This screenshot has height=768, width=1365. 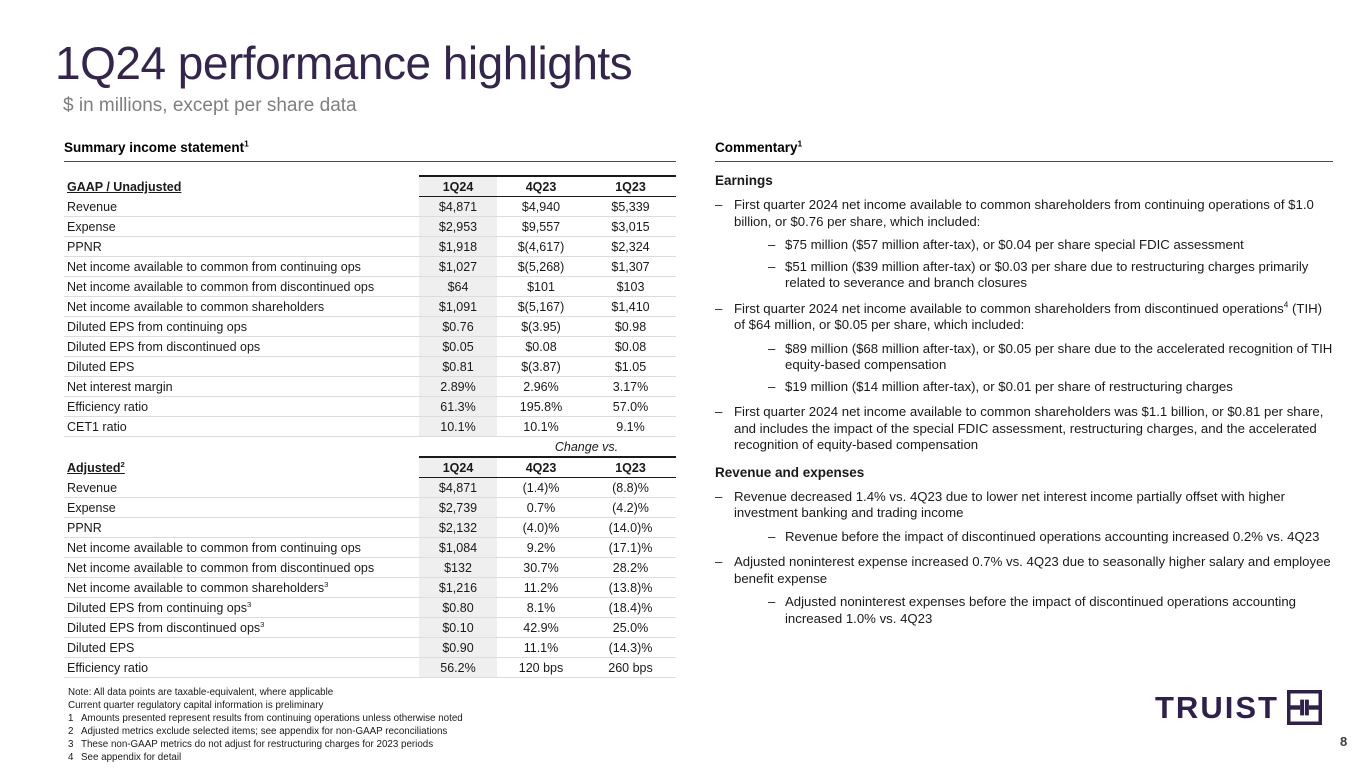 What do you see at coordinates (458, 226) in the screenshot?
I see `row-value: $2,953` at bounding box center [458, 226].